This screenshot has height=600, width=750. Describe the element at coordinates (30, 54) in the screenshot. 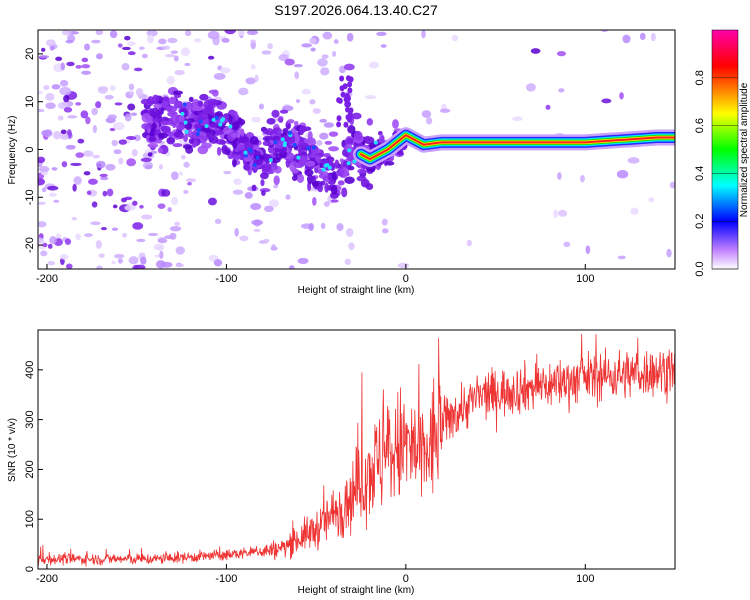

I see `y-tick-label: 20` at that location.